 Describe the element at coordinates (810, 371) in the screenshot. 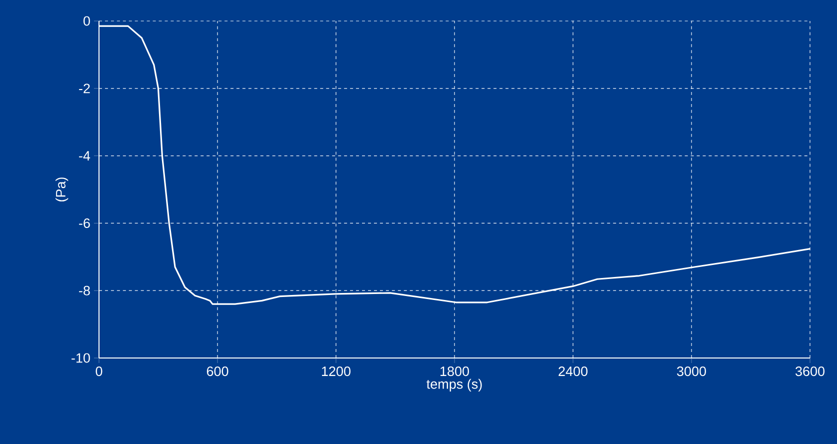

I see `x-tick-label: 3600` at that location.